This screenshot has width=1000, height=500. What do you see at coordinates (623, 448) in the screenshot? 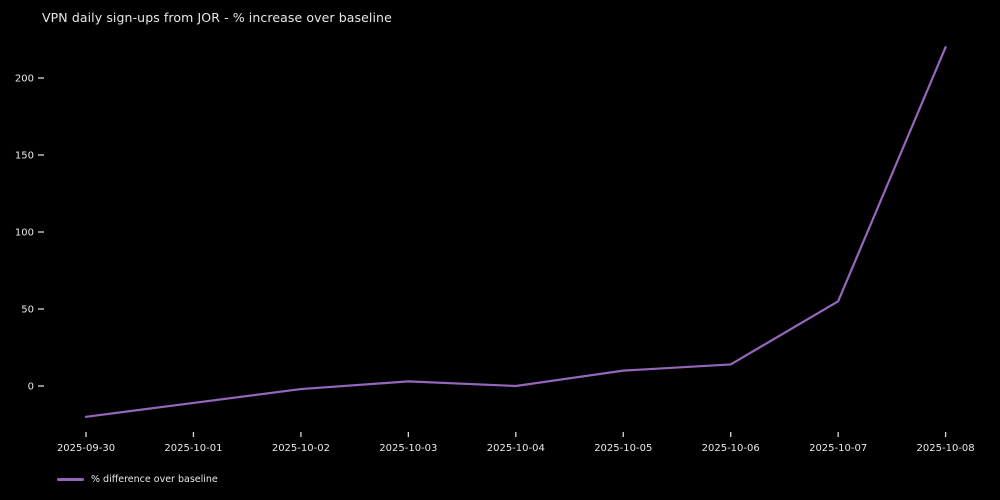
I see `x-tick-label: 2025-10-05` at bounding box center [623, 448].